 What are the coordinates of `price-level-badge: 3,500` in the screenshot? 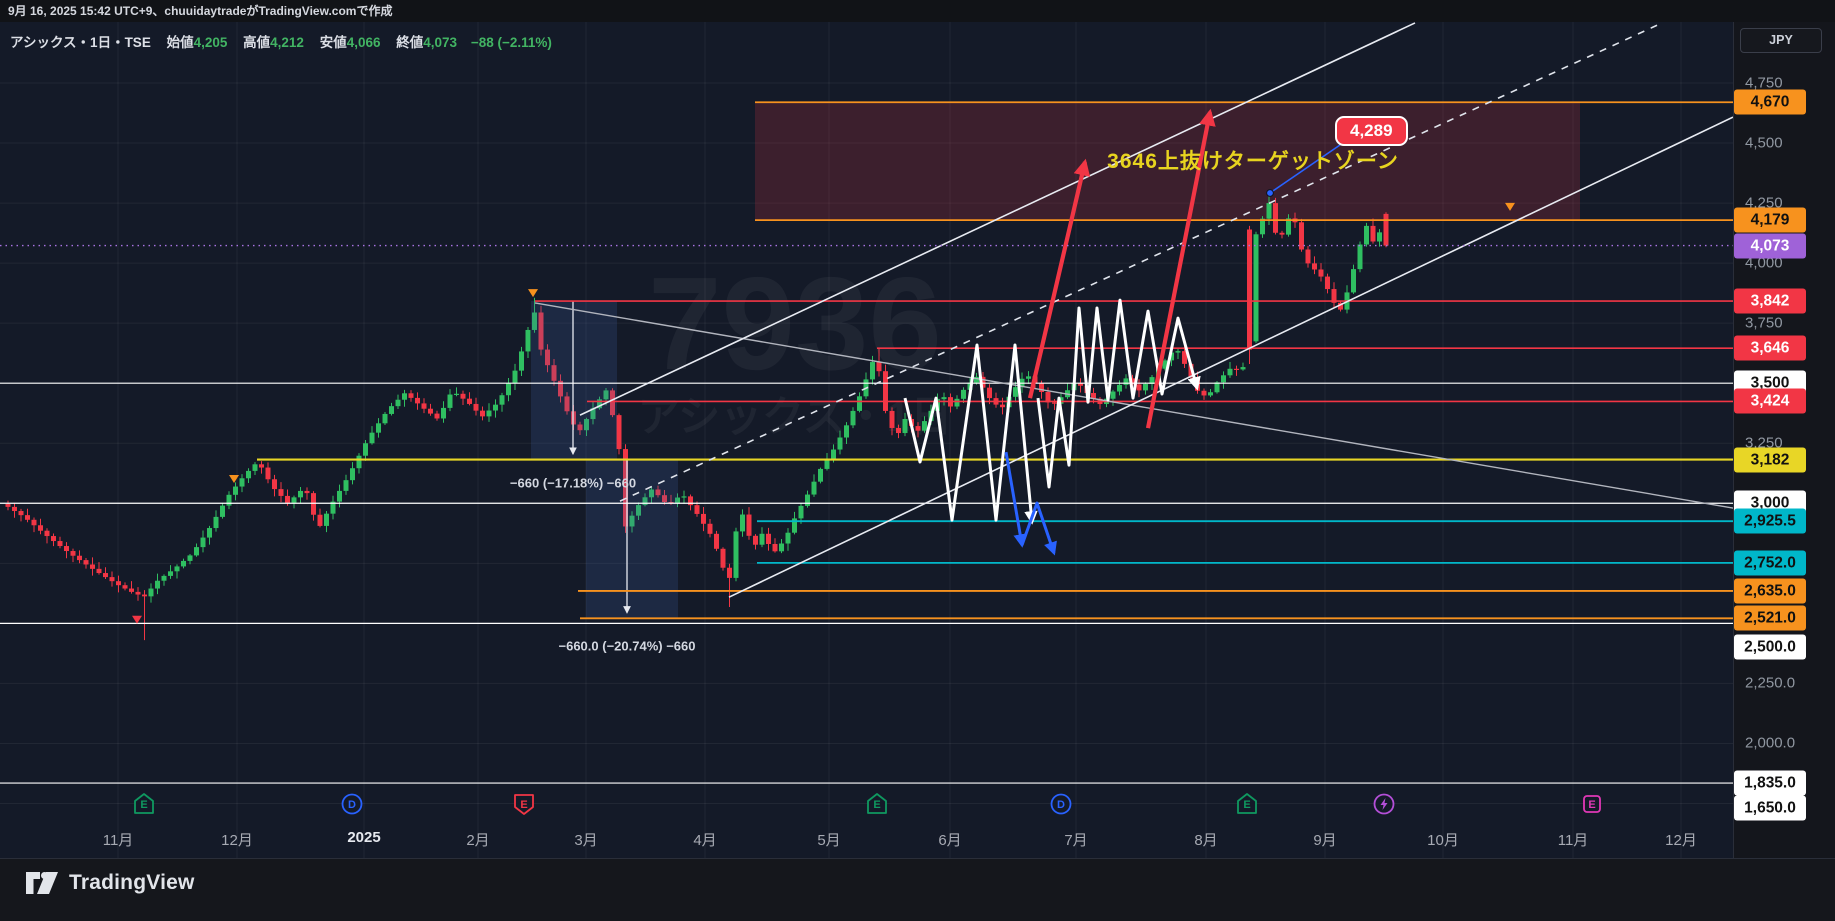 It's located at (1770, 383).